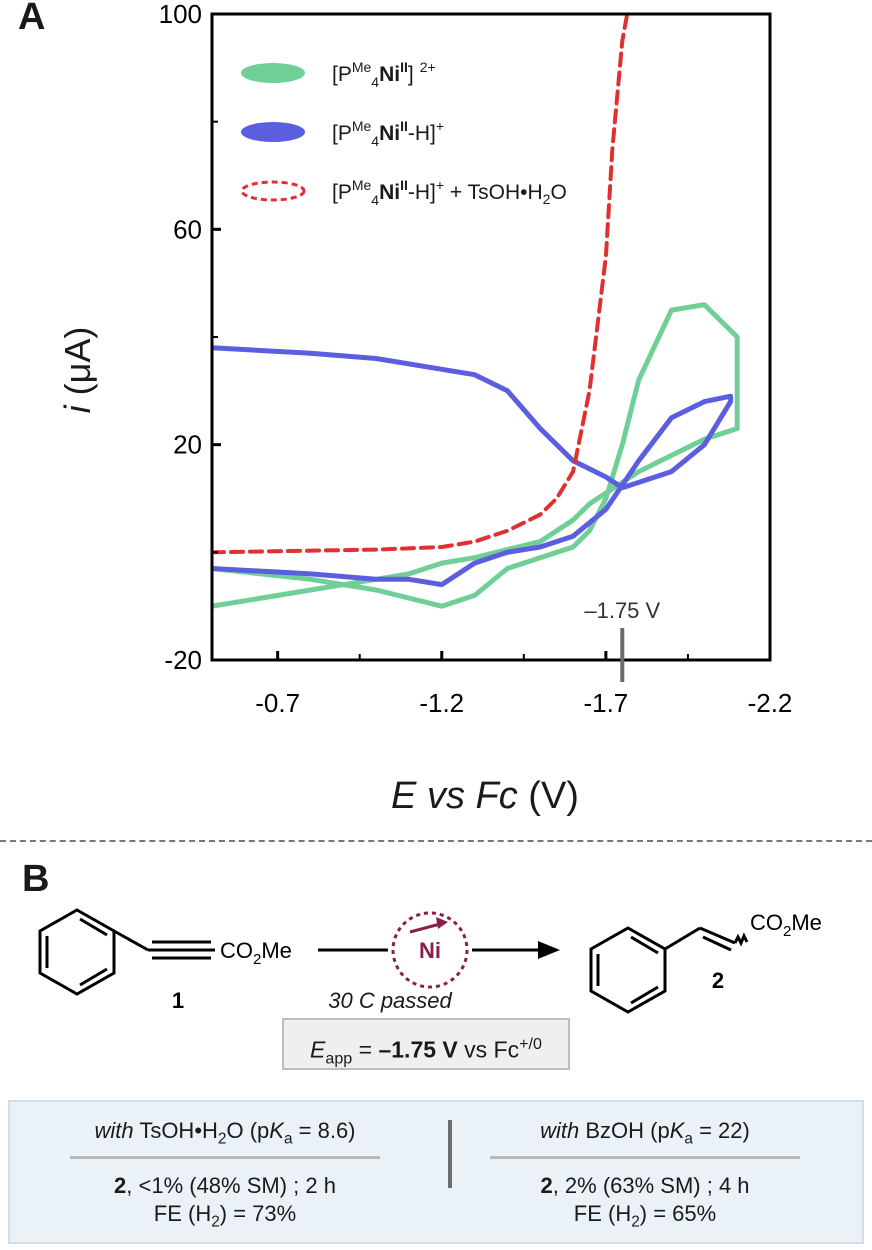 The width and height of the screenshot is (872, 1250). Describe the element at coordinates (384, 74) in the screenshot. I see `legend-label-ni-dication: [PMe4NiII] 2+` at that location.